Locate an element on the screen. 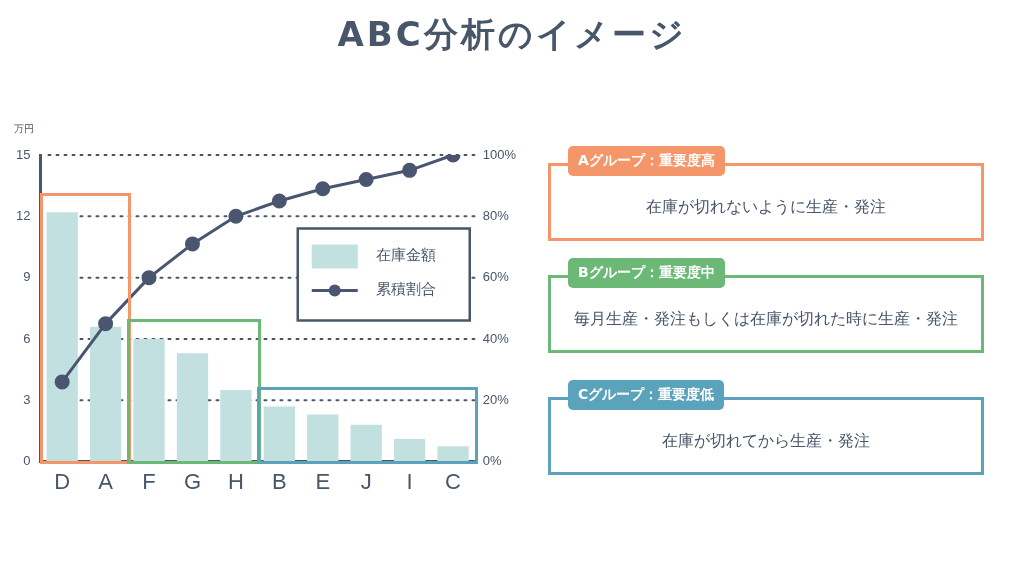  y2-tick-label: 20% is located at coordinates (496, 399).